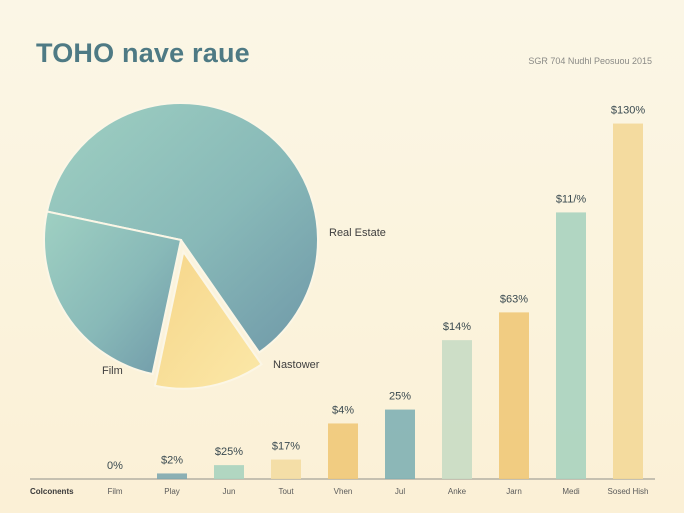  What do you see at coordinates (112, 371) in the screenshot?
I see `pie-label: Film` at bounding box center [112, 371].